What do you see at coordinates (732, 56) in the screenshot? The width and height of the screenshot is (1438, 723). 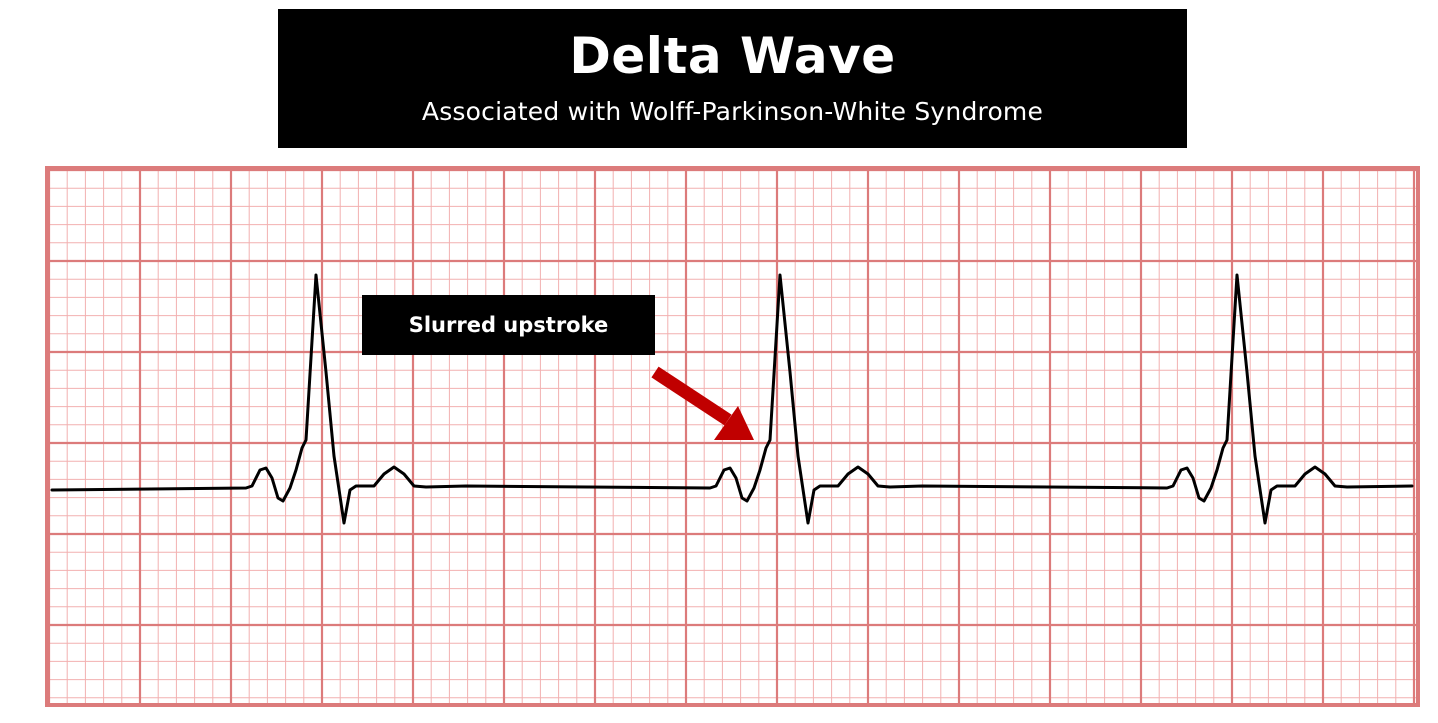 I see `page-title: Delta Wave` at bounding box center [732, 56].